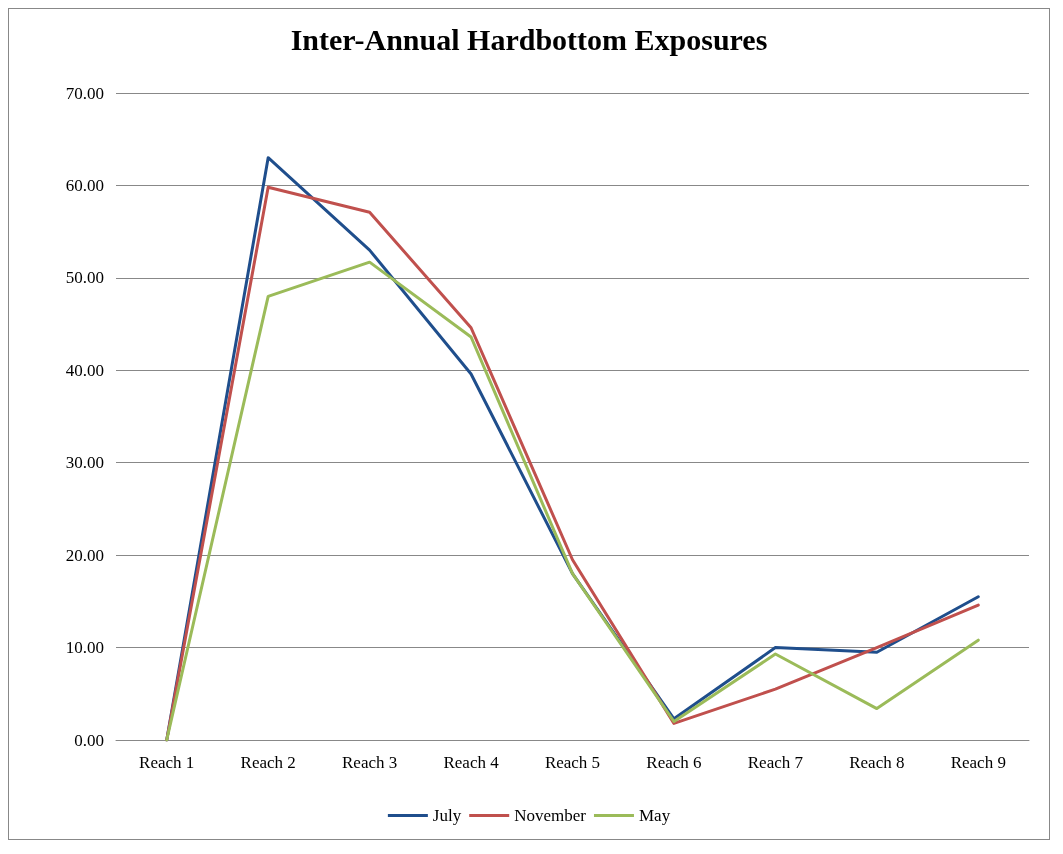 This screenshot has height=854, width=1063. What do you see at coordinates (654, 815) in the screenshot?
I see `legend-label: May` at bounding box center [654, 815].